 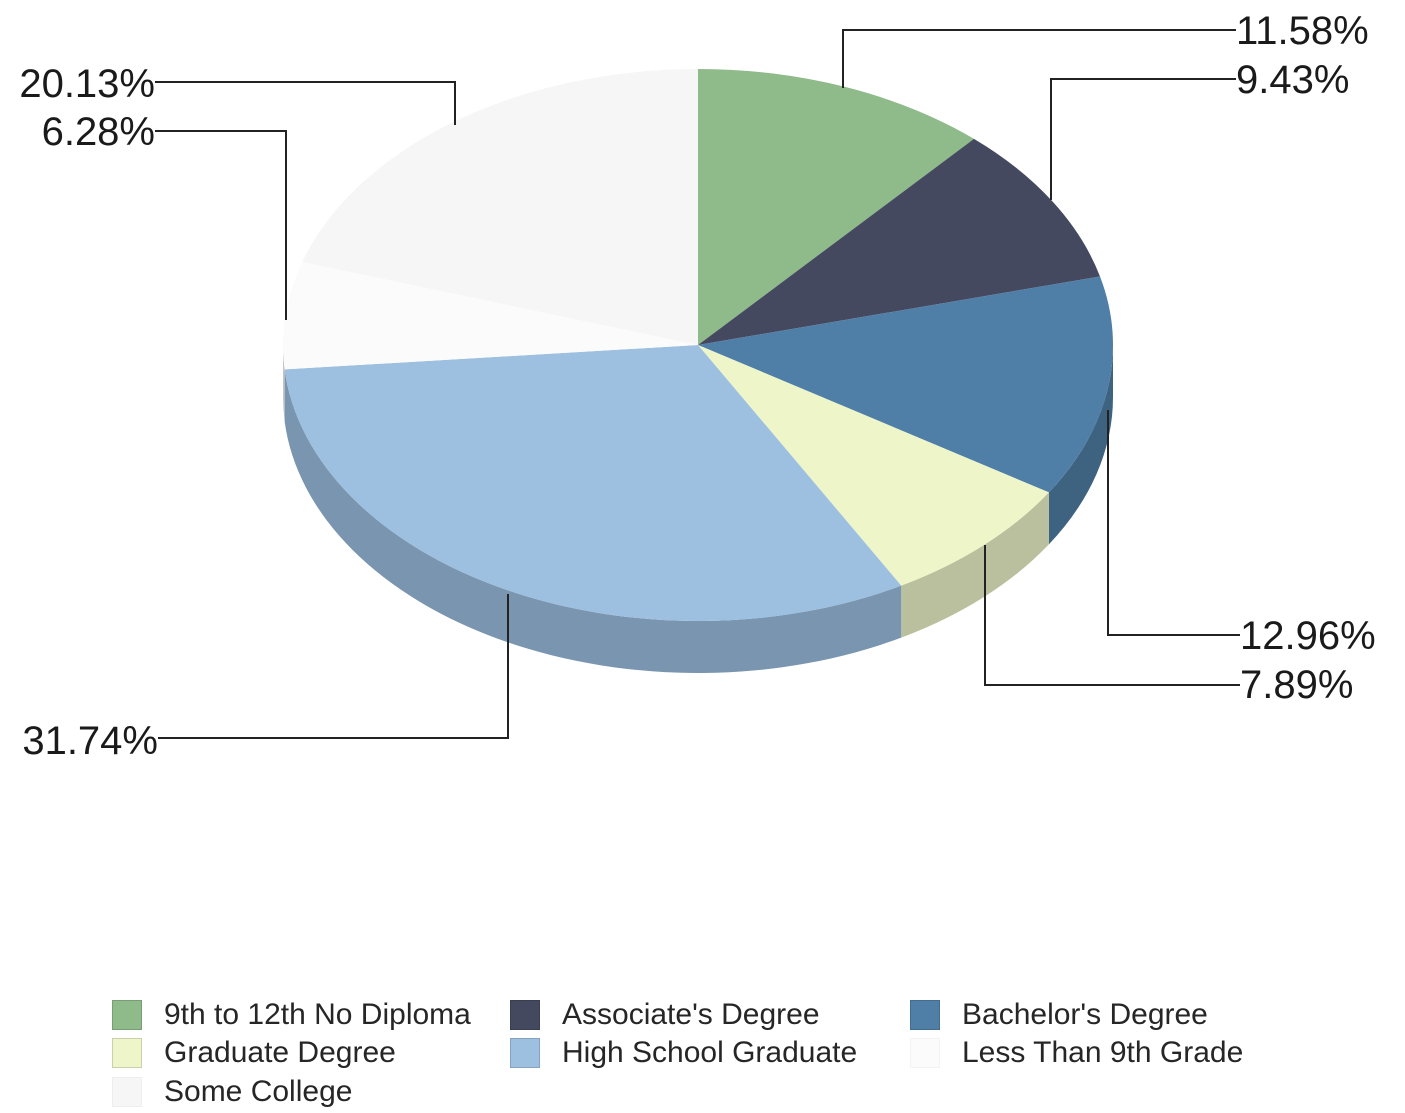 What do you see at coordinates (1302, 31) in the screenshot?
I see `pct-label-9th-to-12th-no-diploma: 11.58%` at bounding box center [1302, 31].